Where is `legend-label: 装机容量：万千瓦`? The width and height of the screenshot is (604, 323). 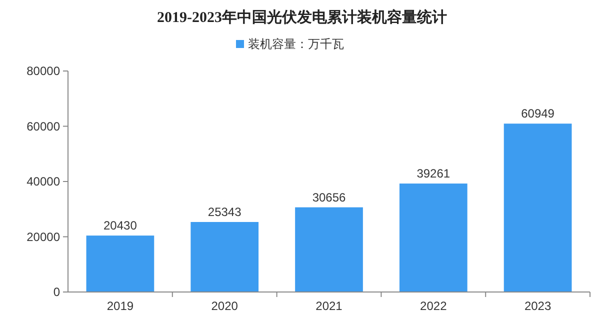 legend-label: 装机容量：万千瓦 is located at coordinates (296, 44).